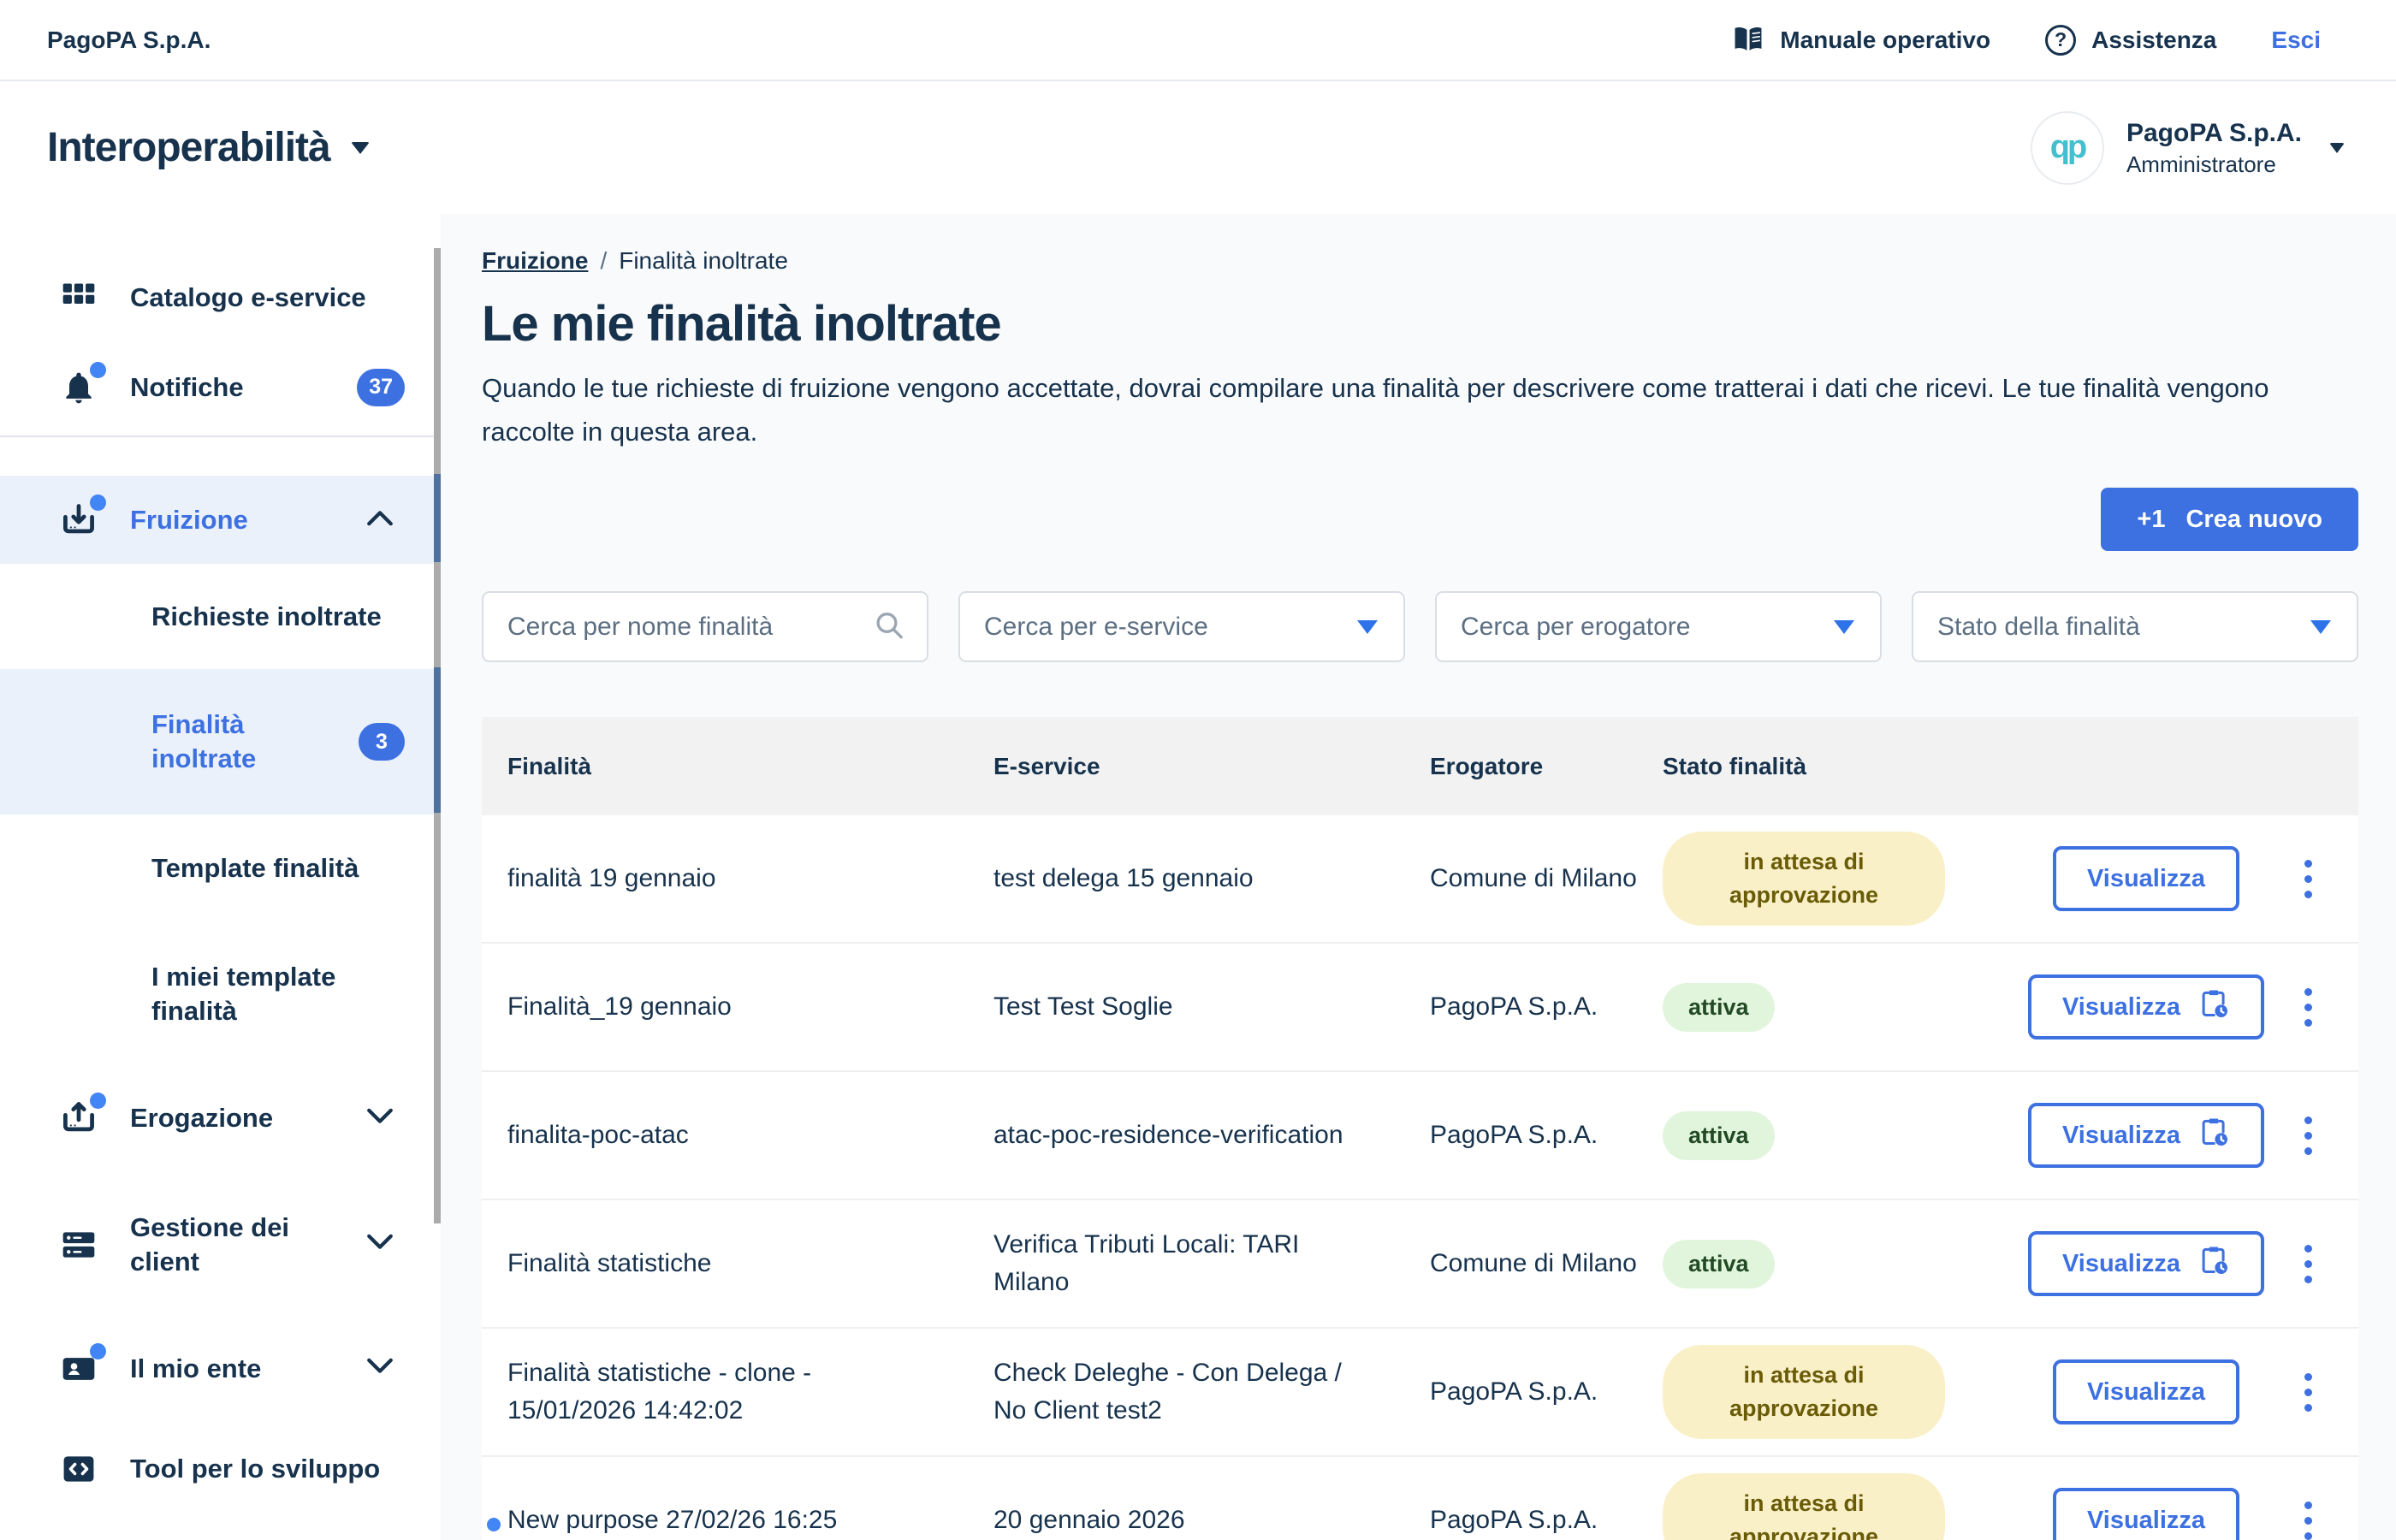  Describe the element at coordinates (220, 1118) in the screenshot. I see `sidebar-item-erogazione: Erogazione` at that location.